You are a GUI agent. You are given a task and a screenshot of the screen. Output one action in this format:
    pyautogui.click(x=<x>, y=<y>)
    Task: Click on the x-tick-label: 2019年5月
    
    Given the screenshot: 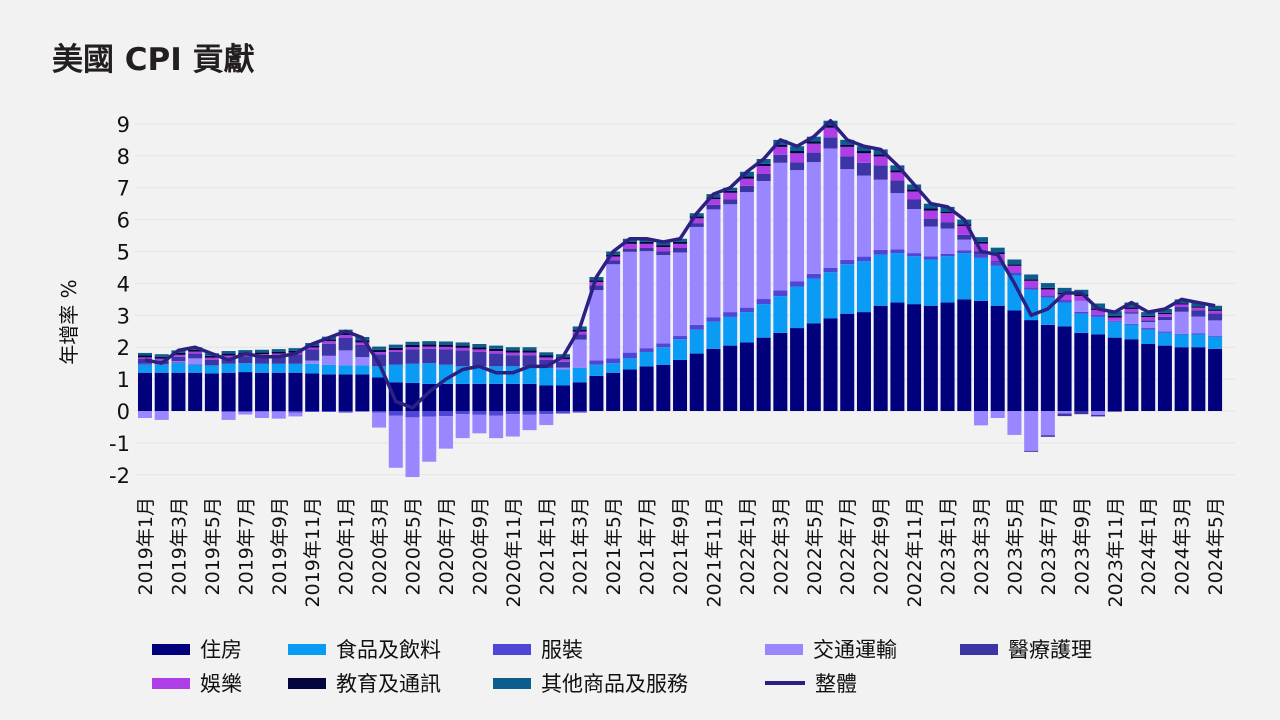 What is the action you would take?
    pyautogui.click(x=213, y=546)
    